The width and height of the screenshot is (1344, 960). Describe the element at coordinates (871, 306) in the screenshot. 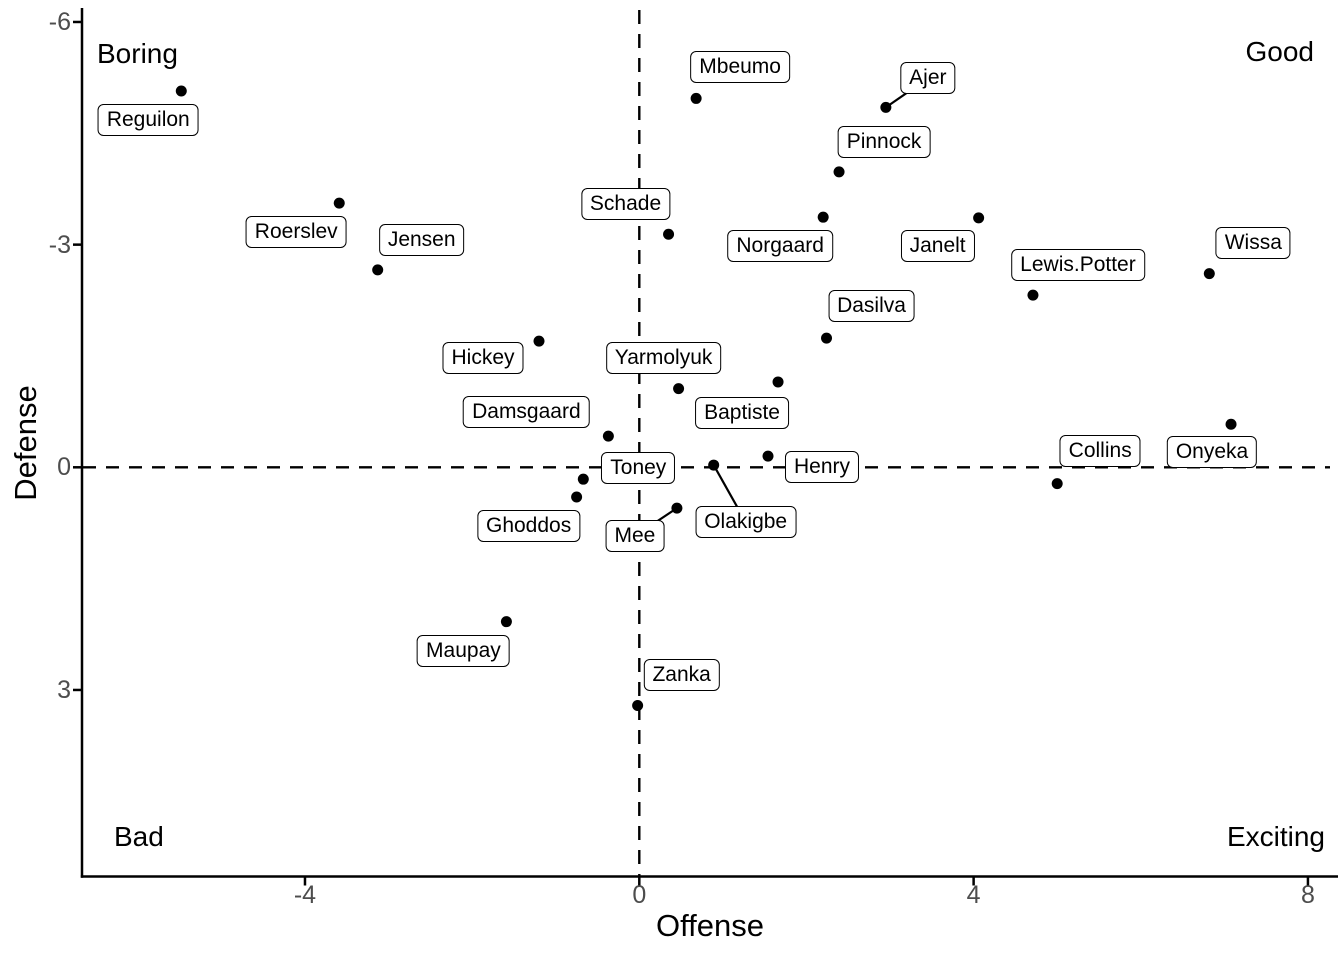

I see `point-label-dasilva: Dasilva` at that location.